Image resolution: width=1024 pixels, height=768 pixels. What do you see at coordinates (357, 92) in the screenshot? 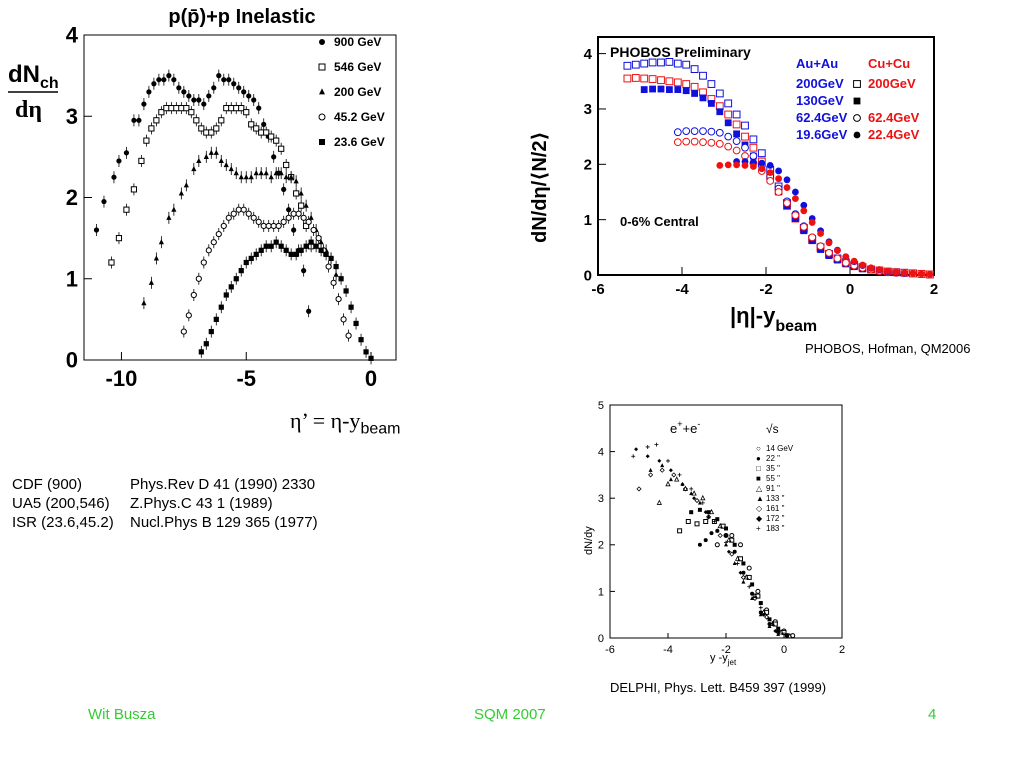
I see `ppbar-legend-label: 200 GeV` at bounding box center [357, 92].